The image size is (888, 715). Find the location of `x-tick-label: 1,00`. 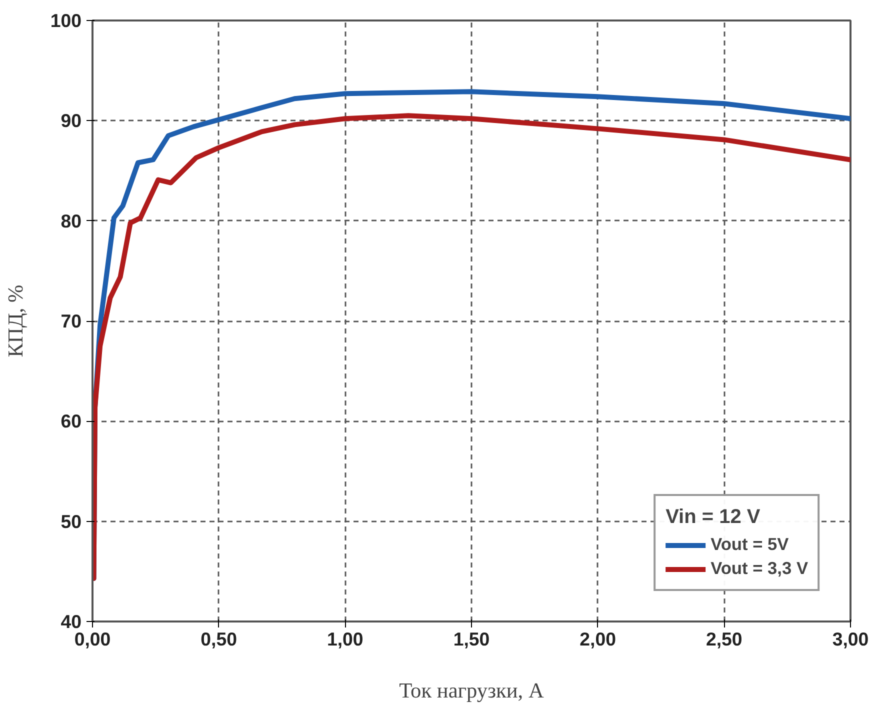

x-tick-label: 1,00 is located at coordinates (345, 639).